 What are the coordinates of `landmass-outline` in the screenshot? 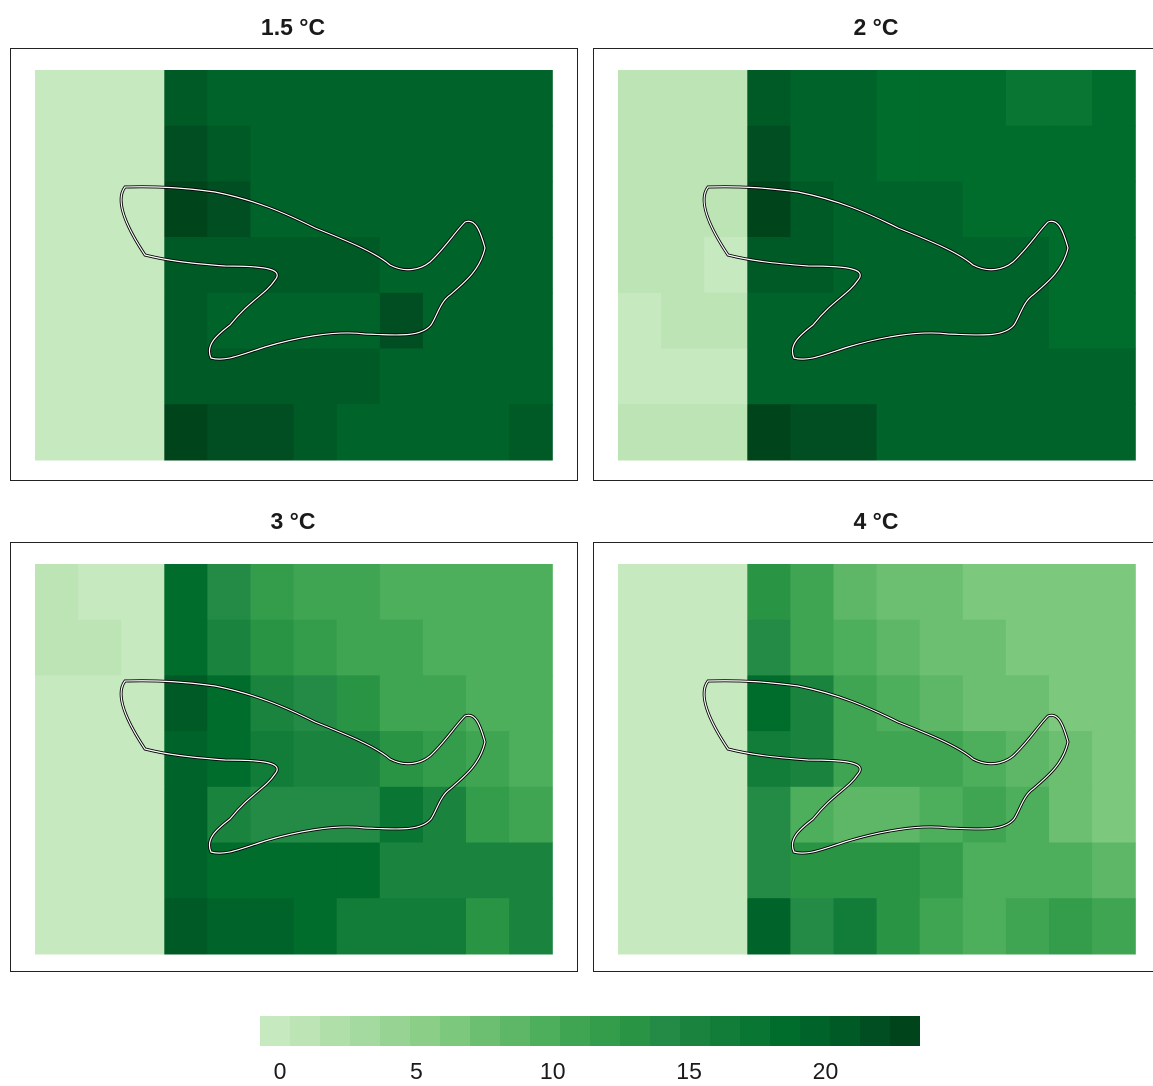 It's located at (886, 273).